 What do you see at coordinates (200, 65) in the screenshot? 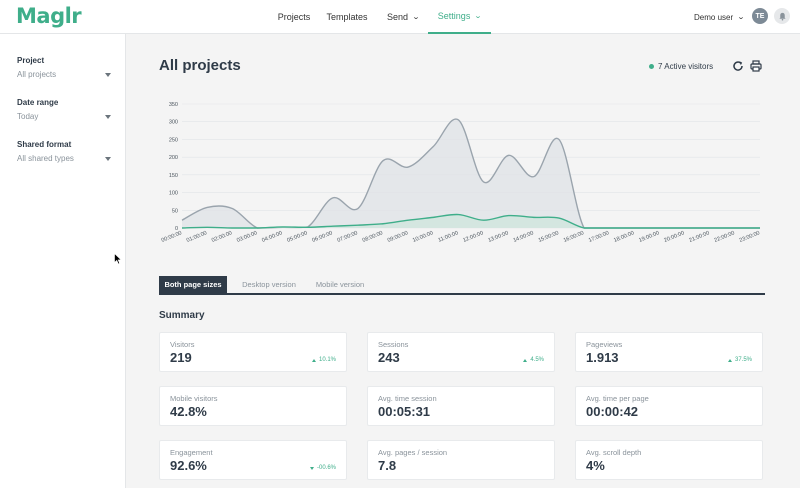
I see `page-title: All projects` at bounding box center [200, 65].